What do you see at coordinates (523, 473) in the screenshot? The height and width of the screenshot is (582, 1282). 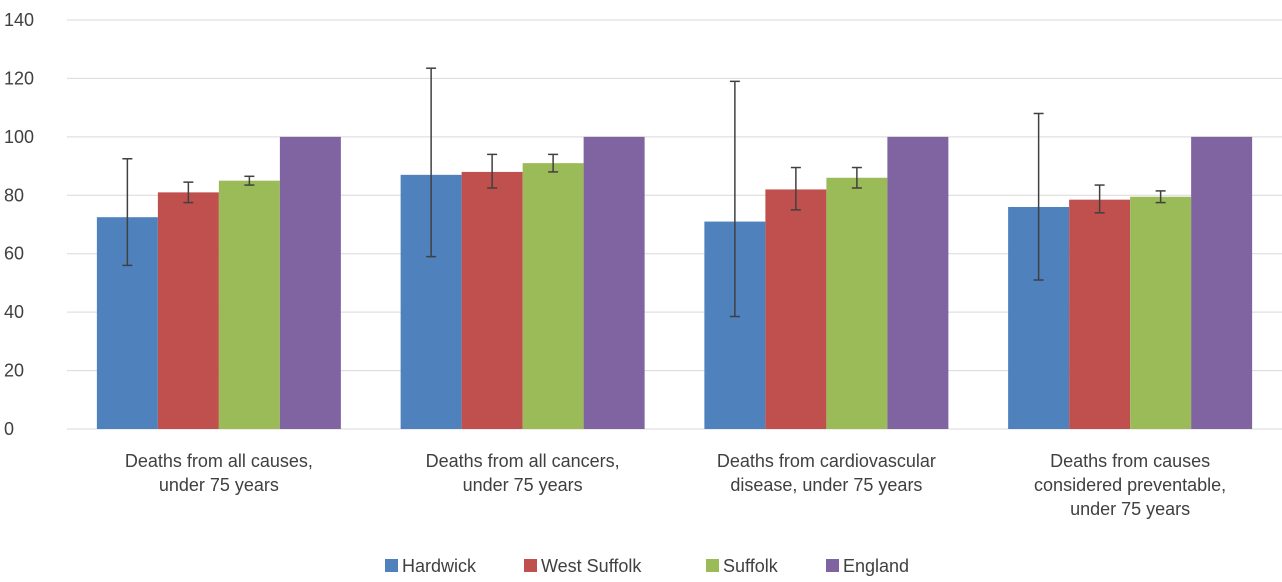 I see `x-category-label: Deaths from all cancers, under 75 years` at bounding box center [523, 473].